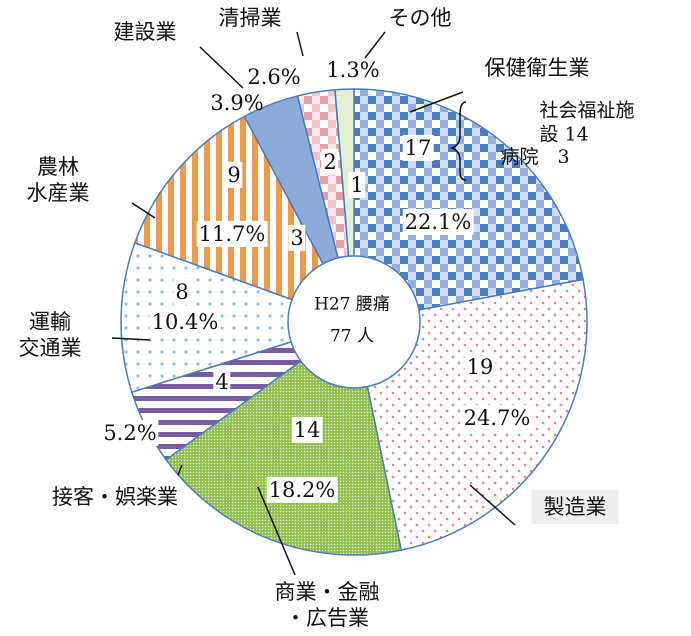 The height and width of the screenshot is (636, 691). What do you see at coordinates (418, 148) in the screenshot?
I see `count-label: 17` at bounding box center [418, 148].